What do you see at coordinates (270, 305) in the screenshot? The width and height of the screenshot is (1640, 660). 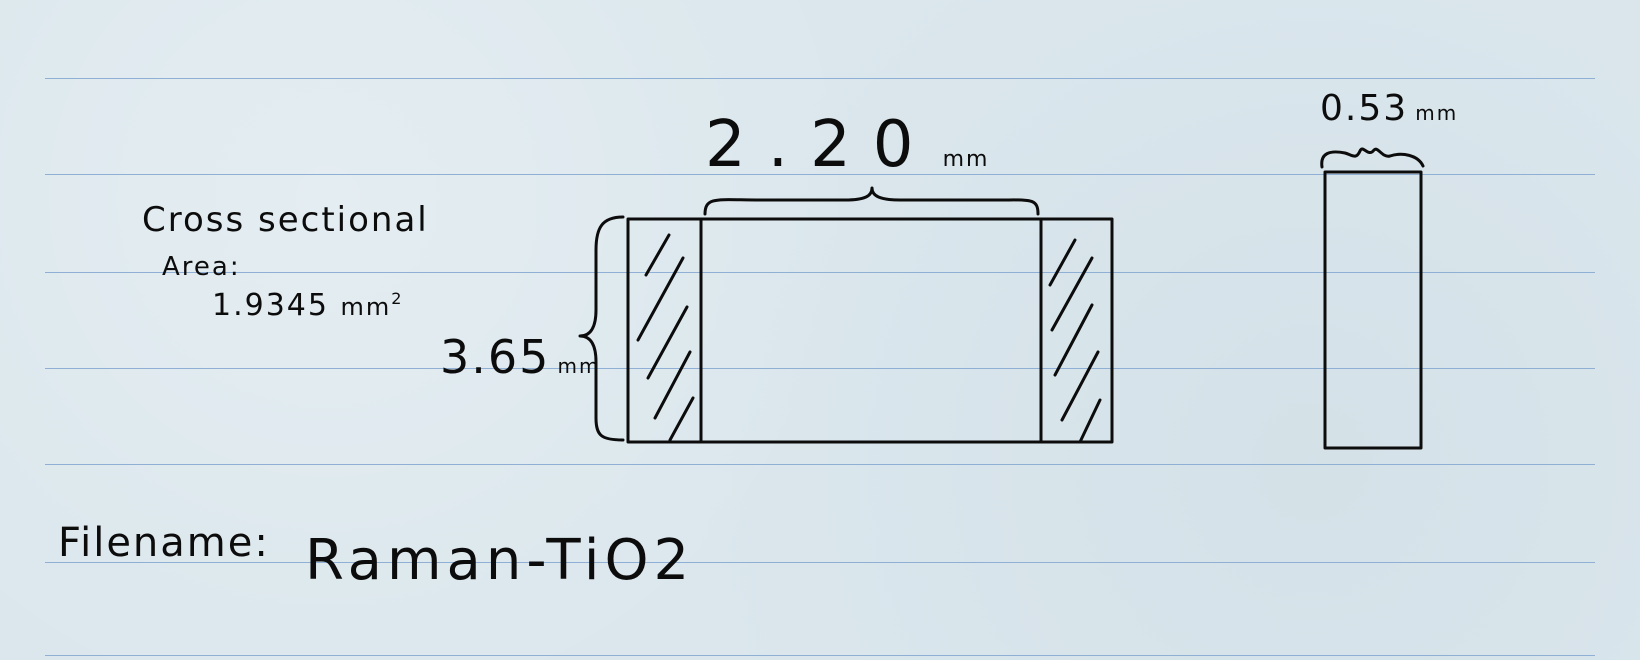 I see `area-value: 1.9345` at bounding box center [270, 305].